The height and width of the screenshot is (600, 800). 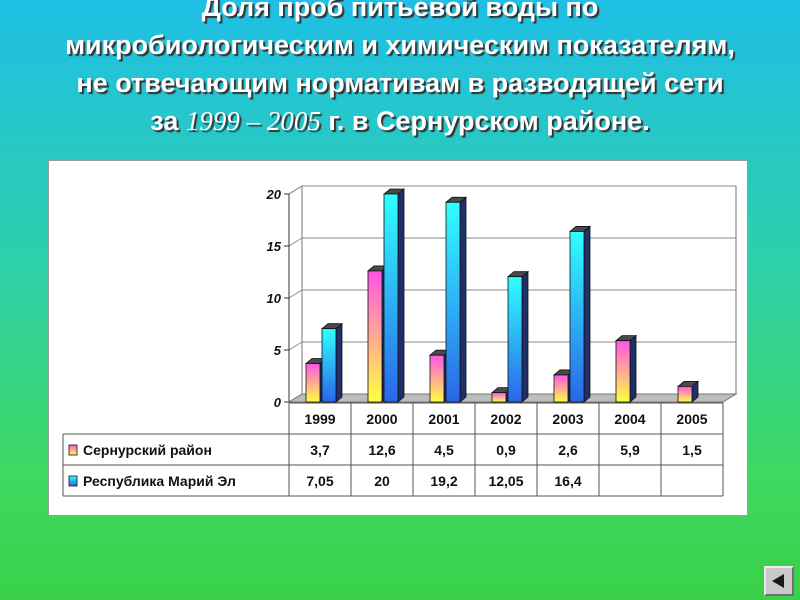 I want to click on data-label: 19,2, so click(x=443, y=481).